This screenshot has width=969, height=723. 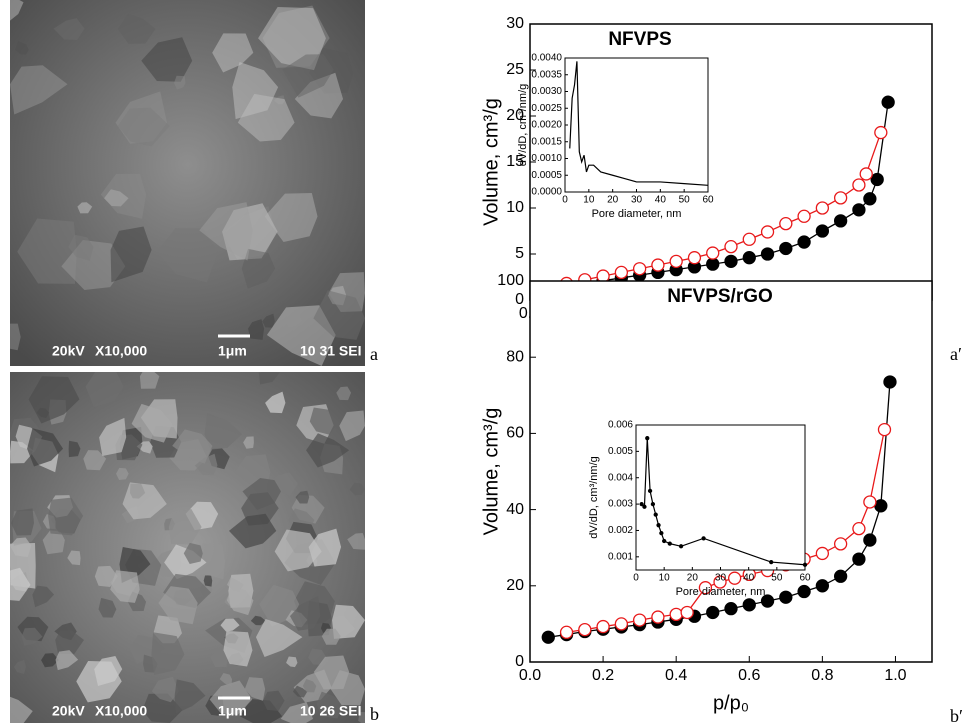 What do you see at coordinates (594, 497) in the screenshot?
I see `y-axis-label: dV/dD, cm³/nm/g` at bounding box center [594, 497].